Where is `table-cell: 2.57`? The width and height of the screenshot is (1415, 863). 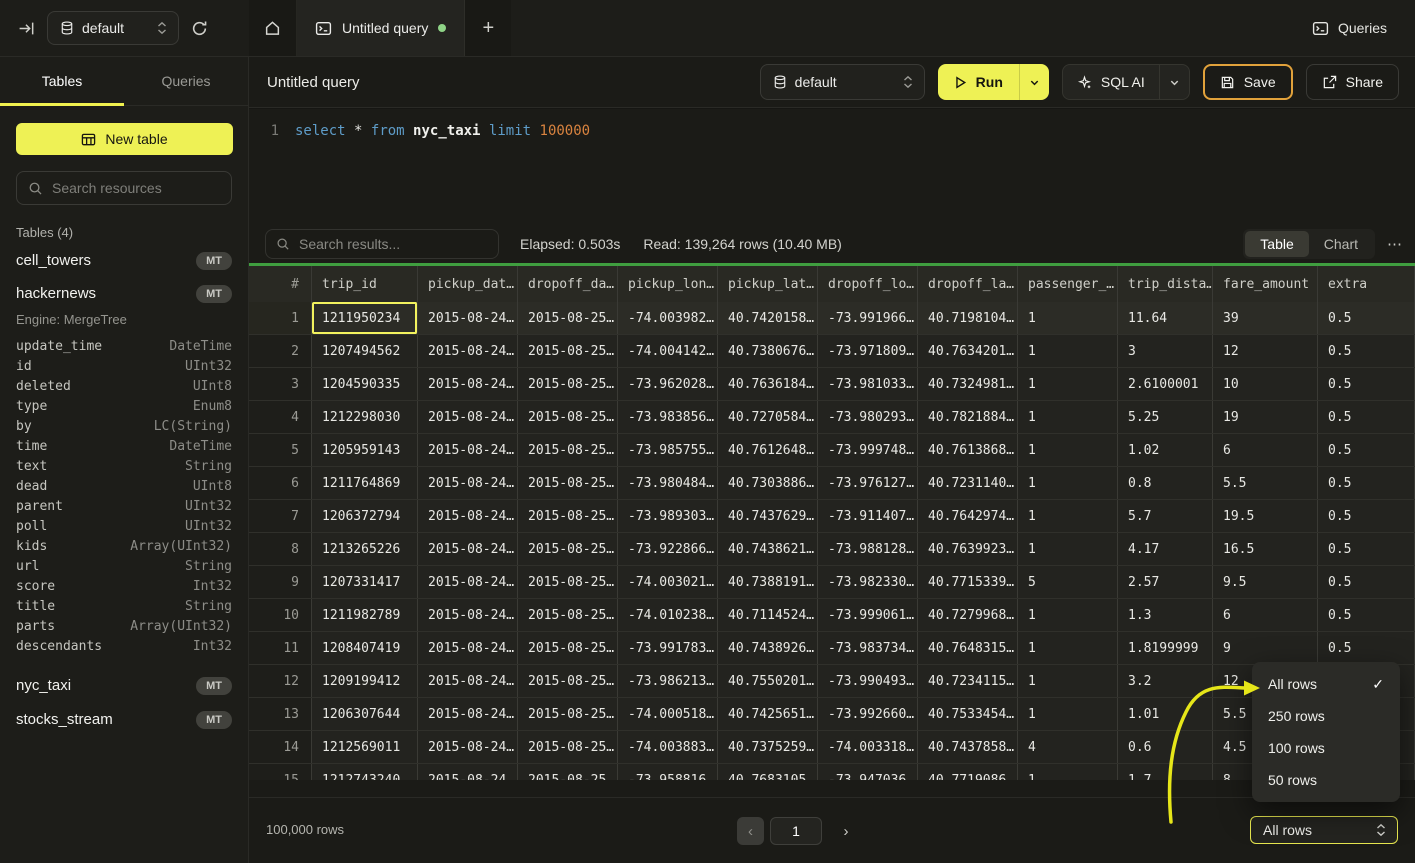
table-cell: 2.57 is located at coordinates (1165, 582).